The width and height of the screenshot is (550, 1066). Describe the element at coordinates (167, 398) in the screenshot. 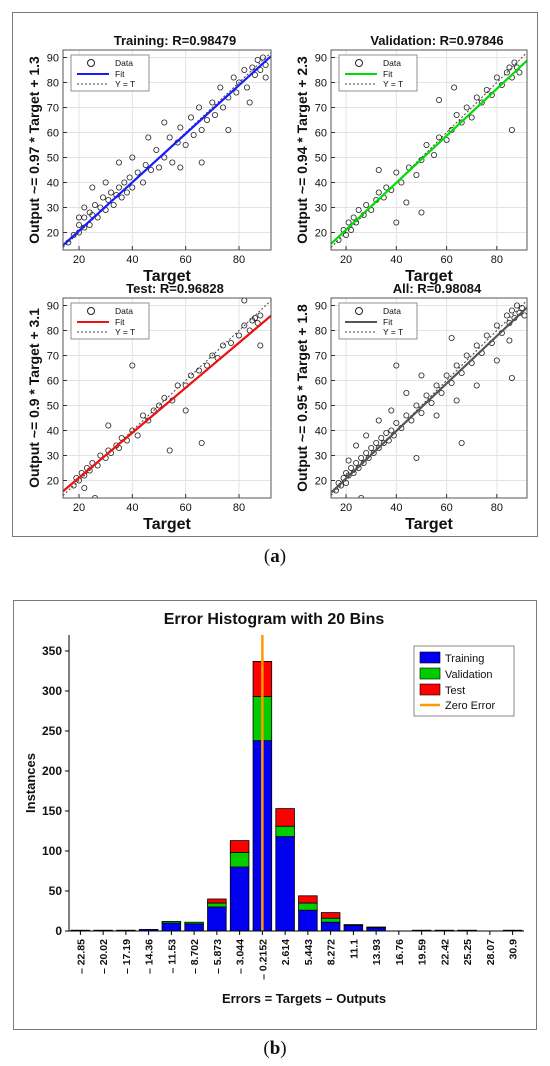

I see `identity-line` at that location.